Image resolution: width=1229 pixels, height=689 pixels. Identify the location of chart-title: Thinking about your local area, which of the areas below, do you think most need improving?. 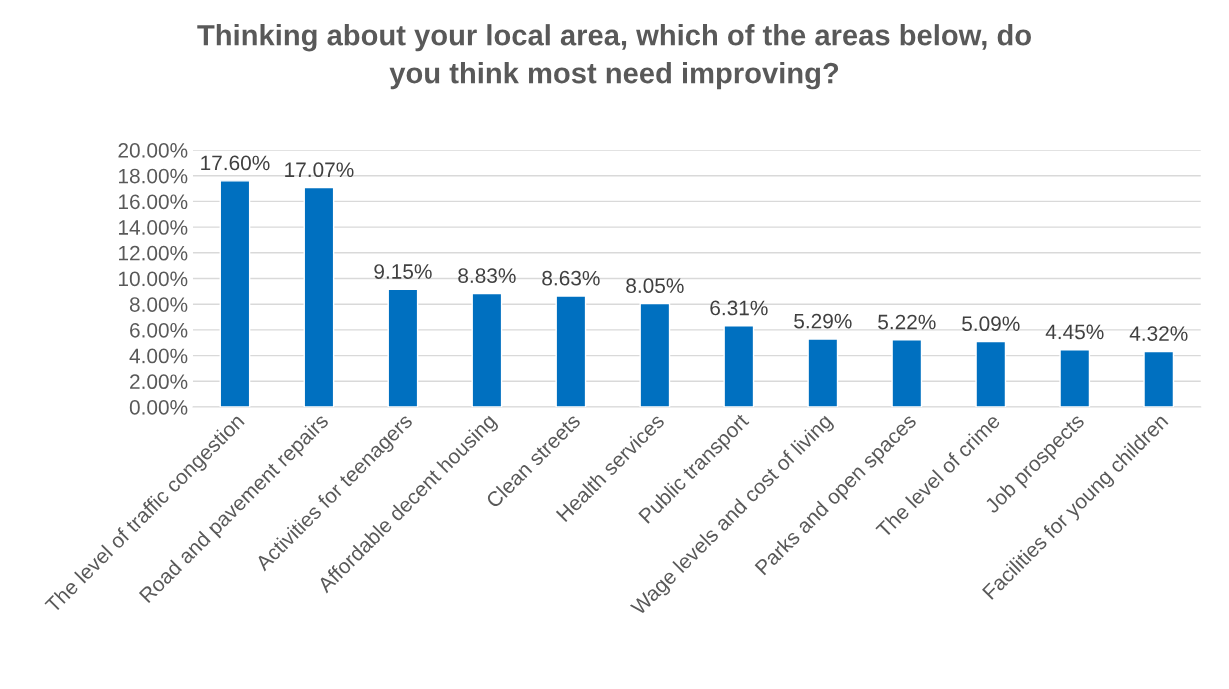
(614, 57).